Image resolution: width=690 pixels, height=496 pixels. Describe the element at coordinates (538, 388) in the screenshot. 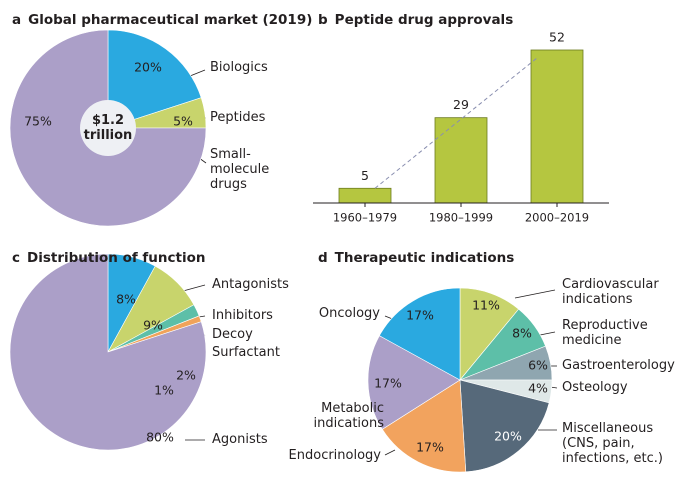

I see `value-label: 4%` at that location.